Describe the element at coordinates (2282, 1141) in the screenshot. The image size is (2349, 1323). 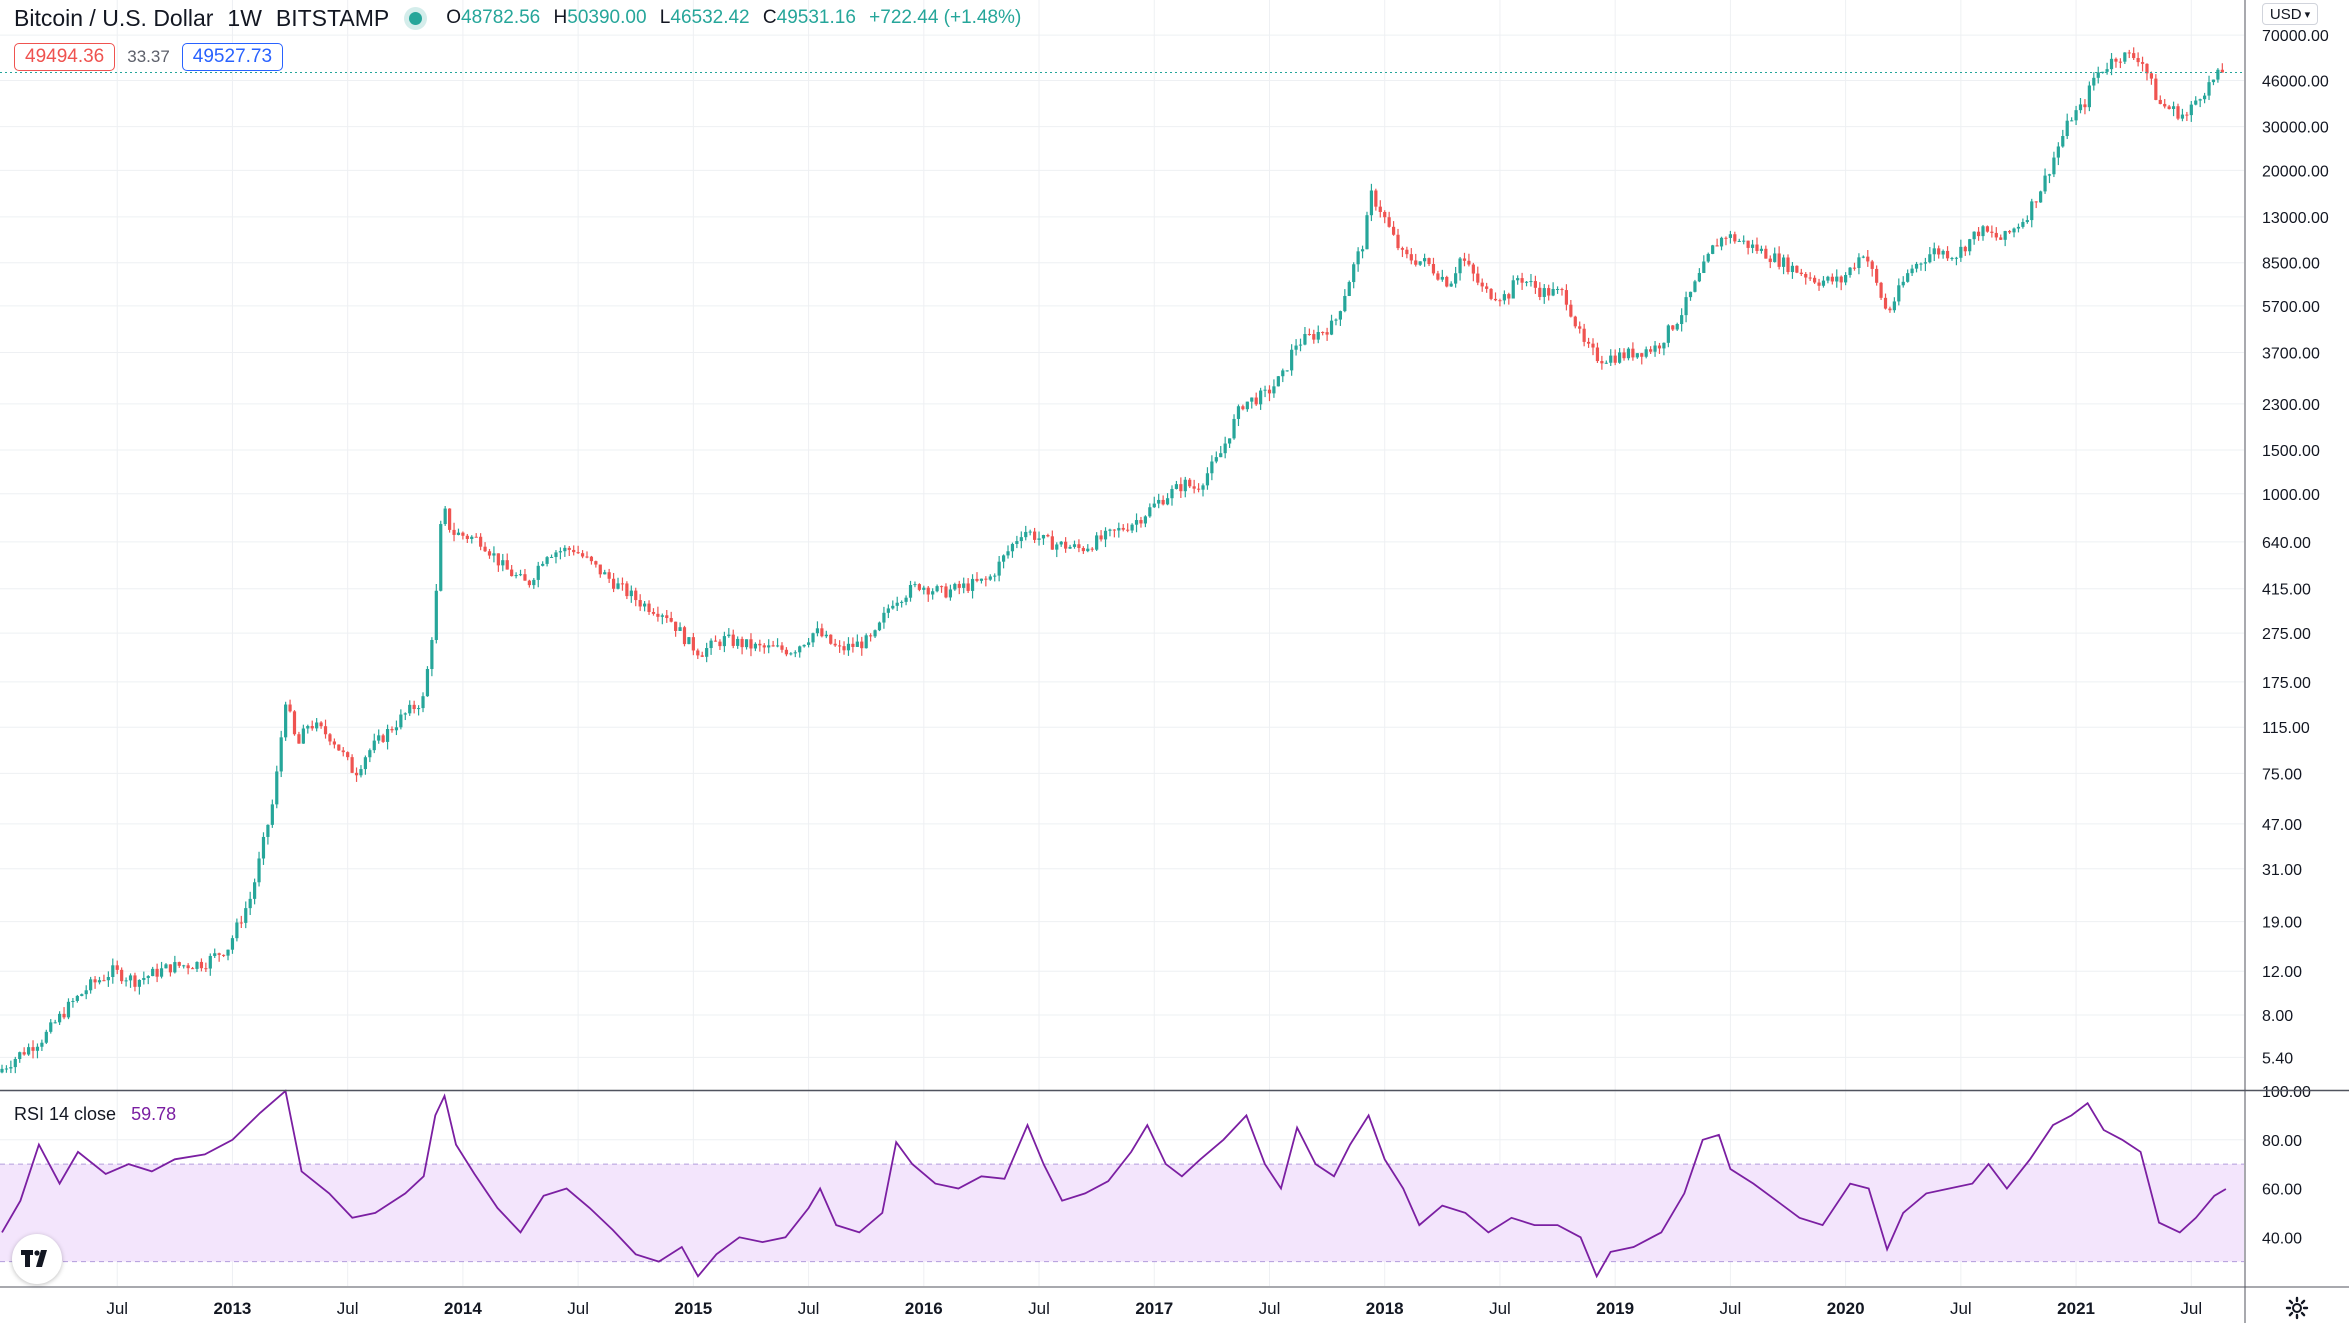
I see `rsi-tick-label: 80.00` at that location.